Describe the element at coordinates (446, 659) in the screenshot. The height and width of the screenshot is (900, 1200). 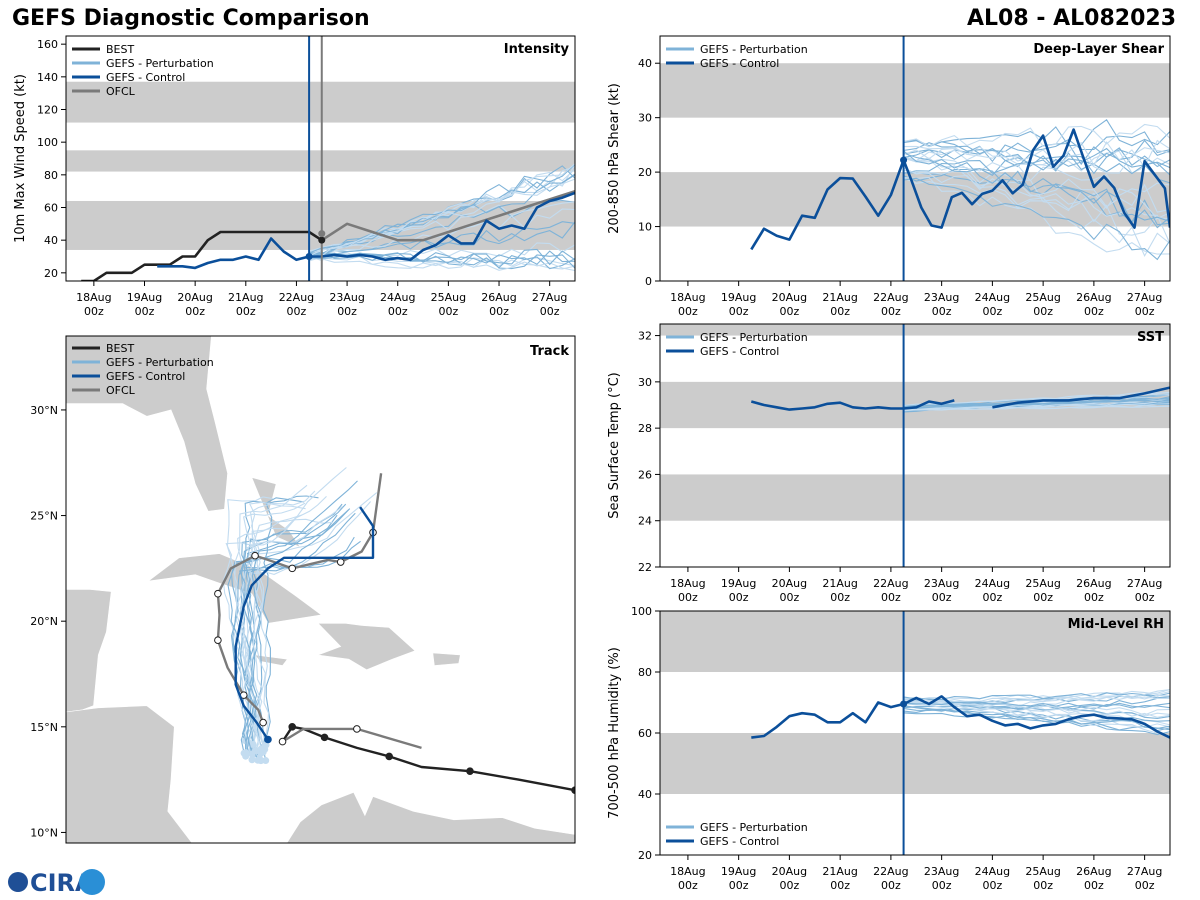
I see `puerto-rico-landmass` at that location.